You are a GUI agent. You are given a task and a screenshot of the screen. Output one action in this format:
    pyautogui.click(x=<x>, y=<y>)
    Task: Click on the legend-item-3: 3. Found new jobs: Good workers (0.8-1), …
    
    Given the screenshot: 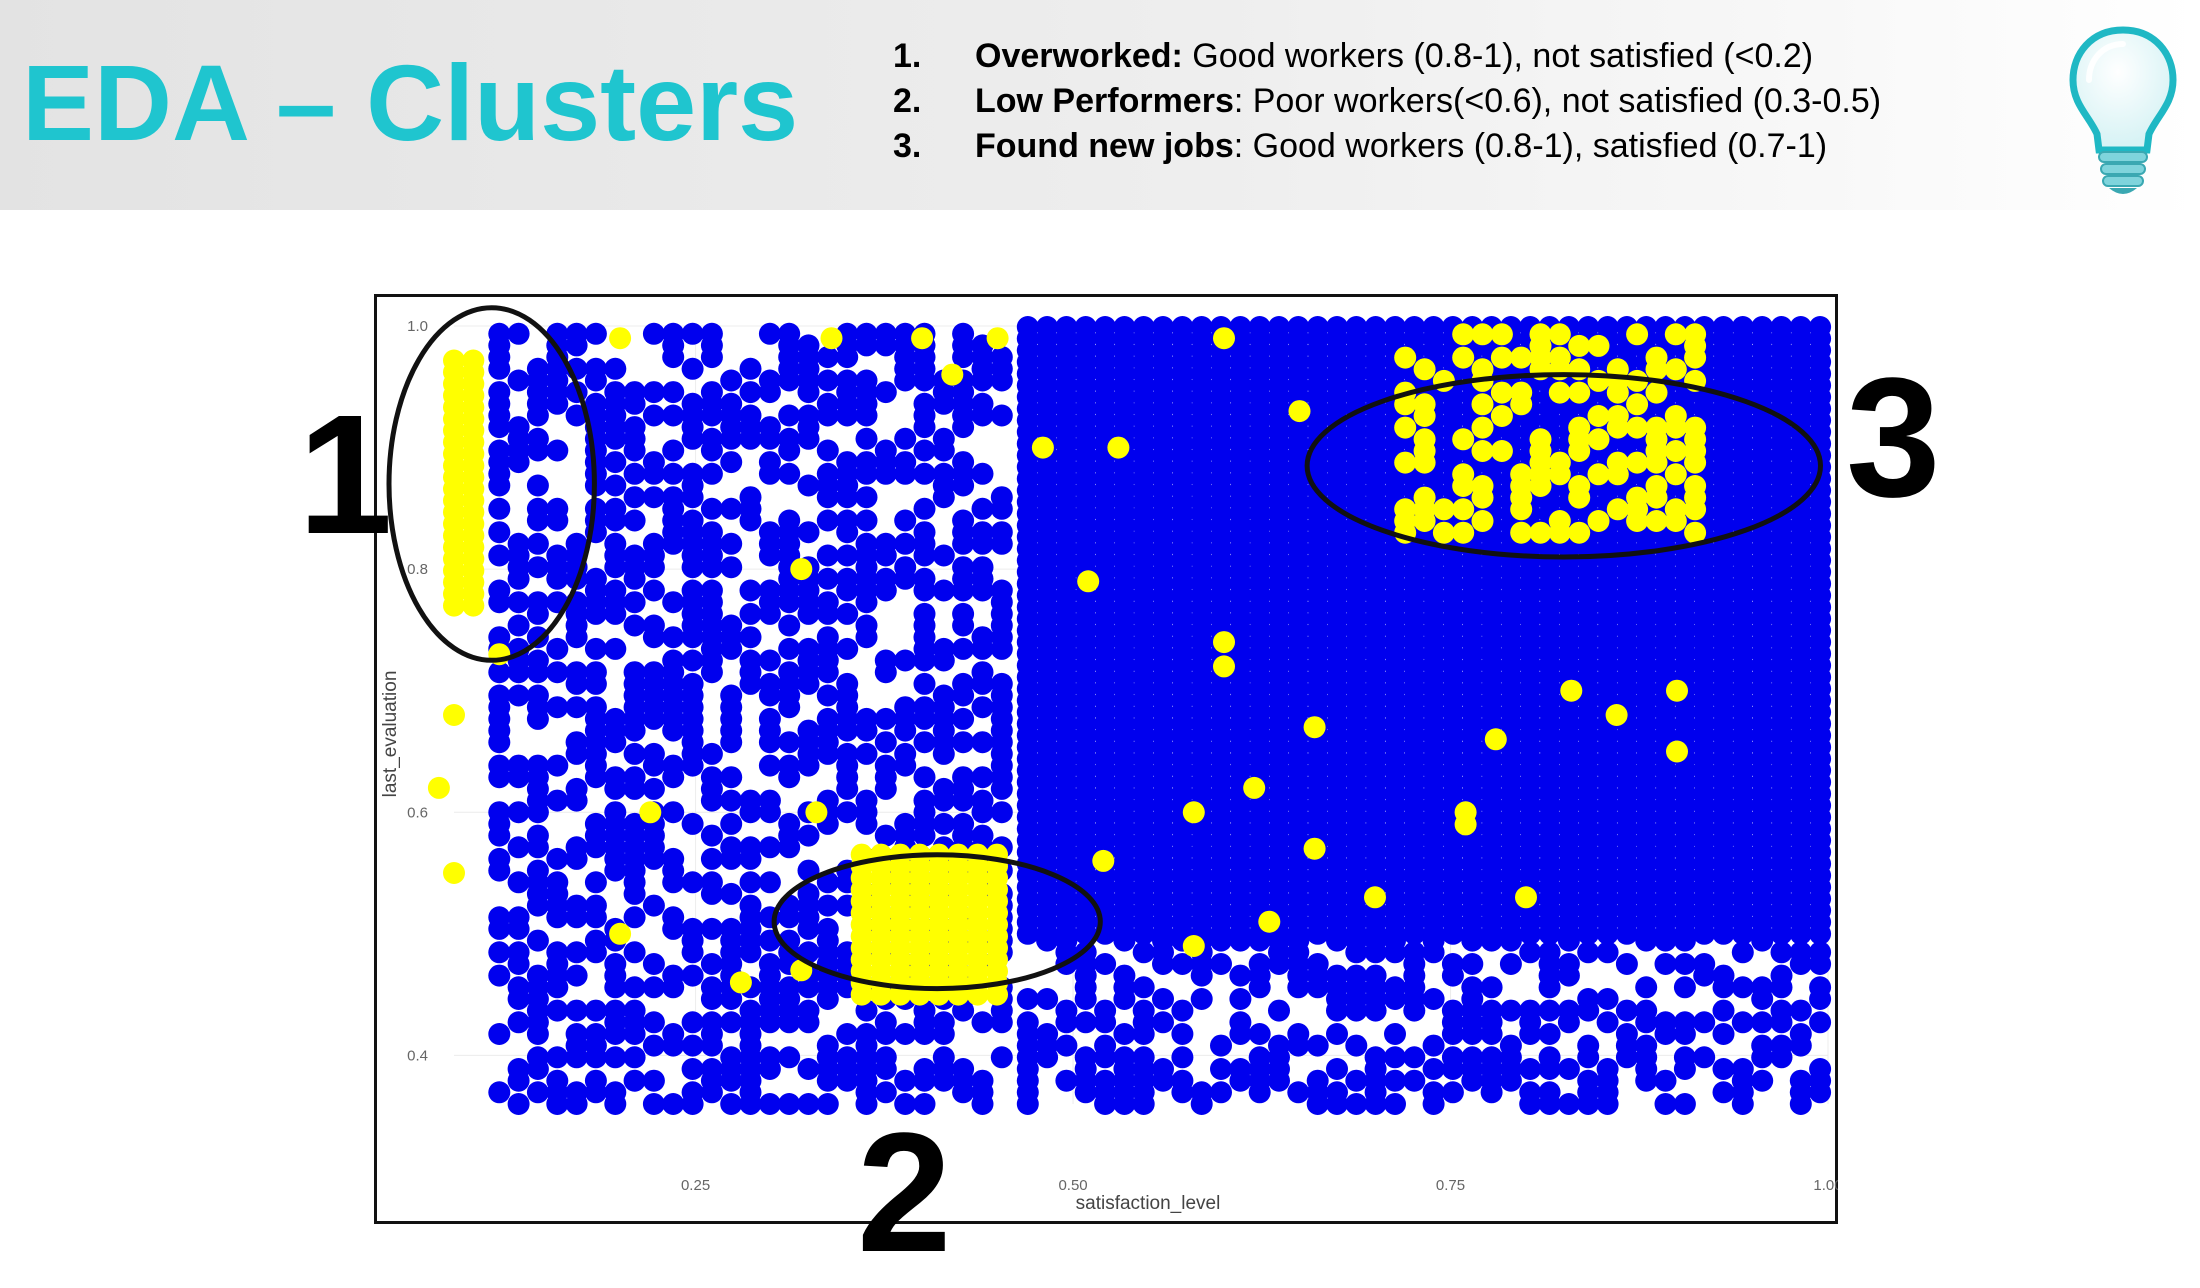 What is the action you would take?
    pyautogui.click(x=1387, y=146)
    